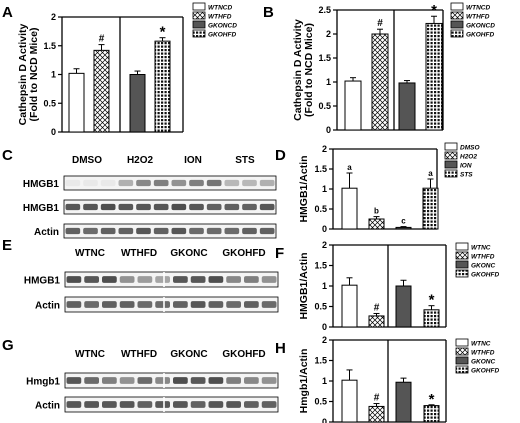 Image resolution: width=520 pixels, height=423 pixels. Describe the element at coordinates (193, 160) in the screenshot. I see `lane-group-label: ION` at that location.